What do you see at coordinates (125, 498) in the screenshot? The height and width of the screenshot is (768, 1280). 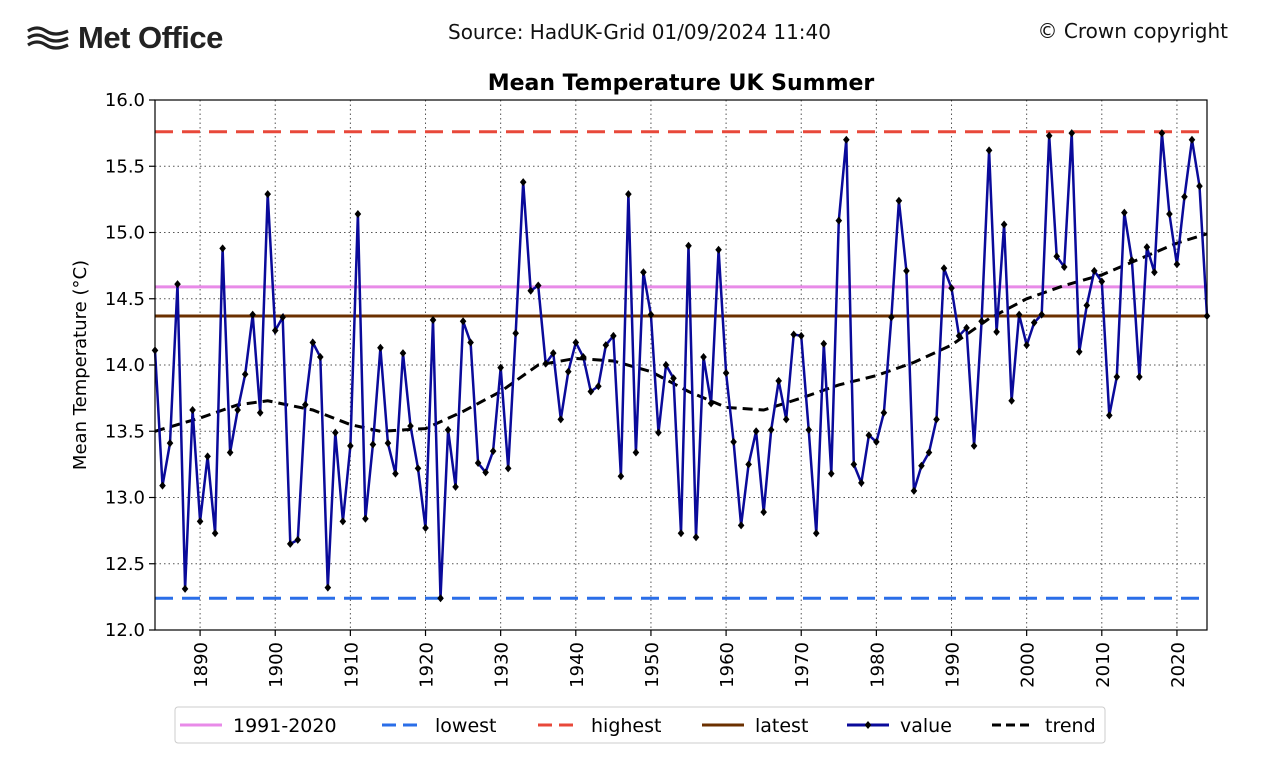 I see `y-tick-label: 13.0` at bounding box center [125, 498].